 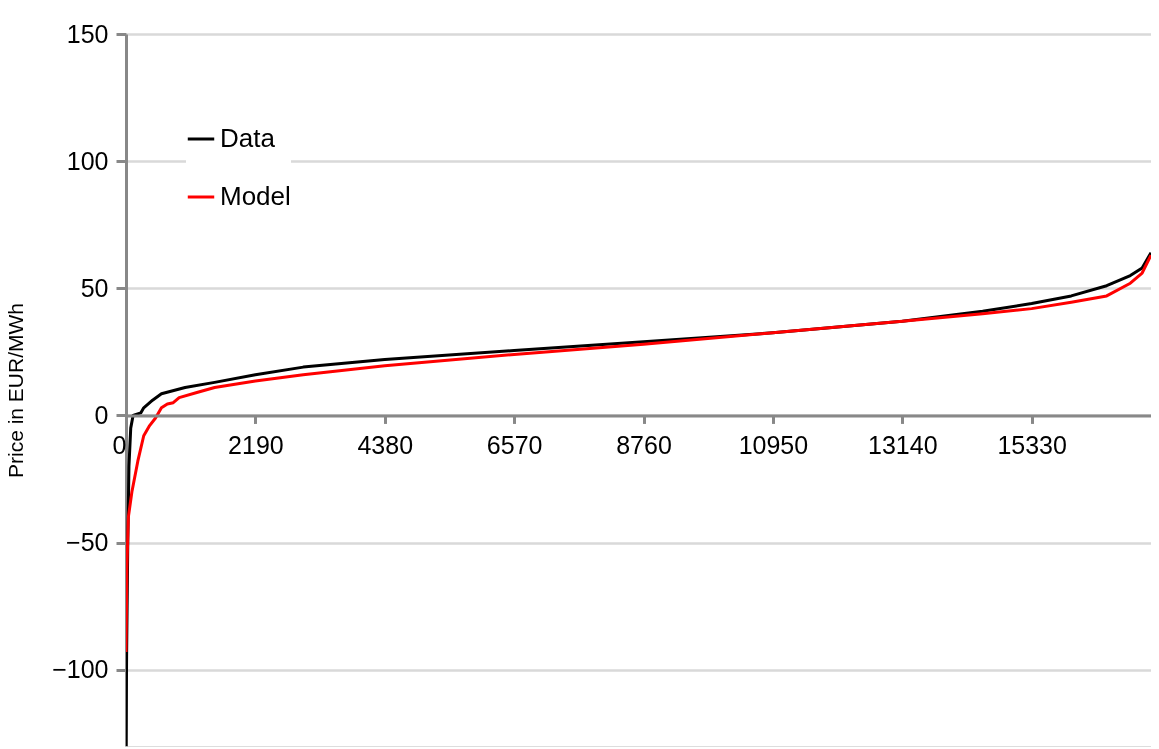 I want to click on x-tick-label: 0, so click(x=119, y=444).